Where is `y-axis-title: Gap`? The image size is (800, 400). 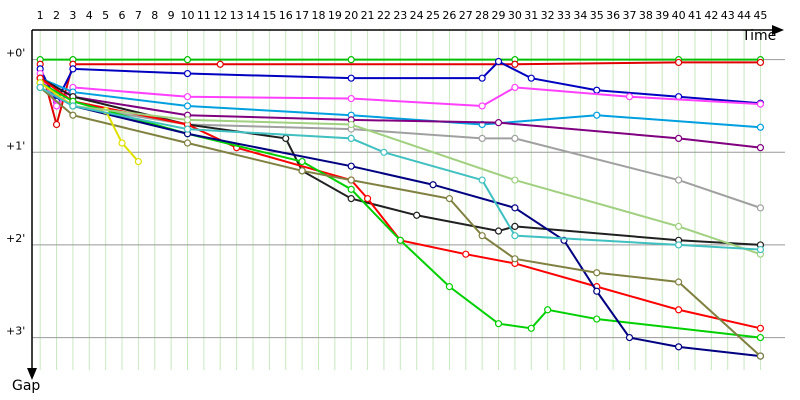 y-axis-title: Gap is located at coordinates (26, 386).